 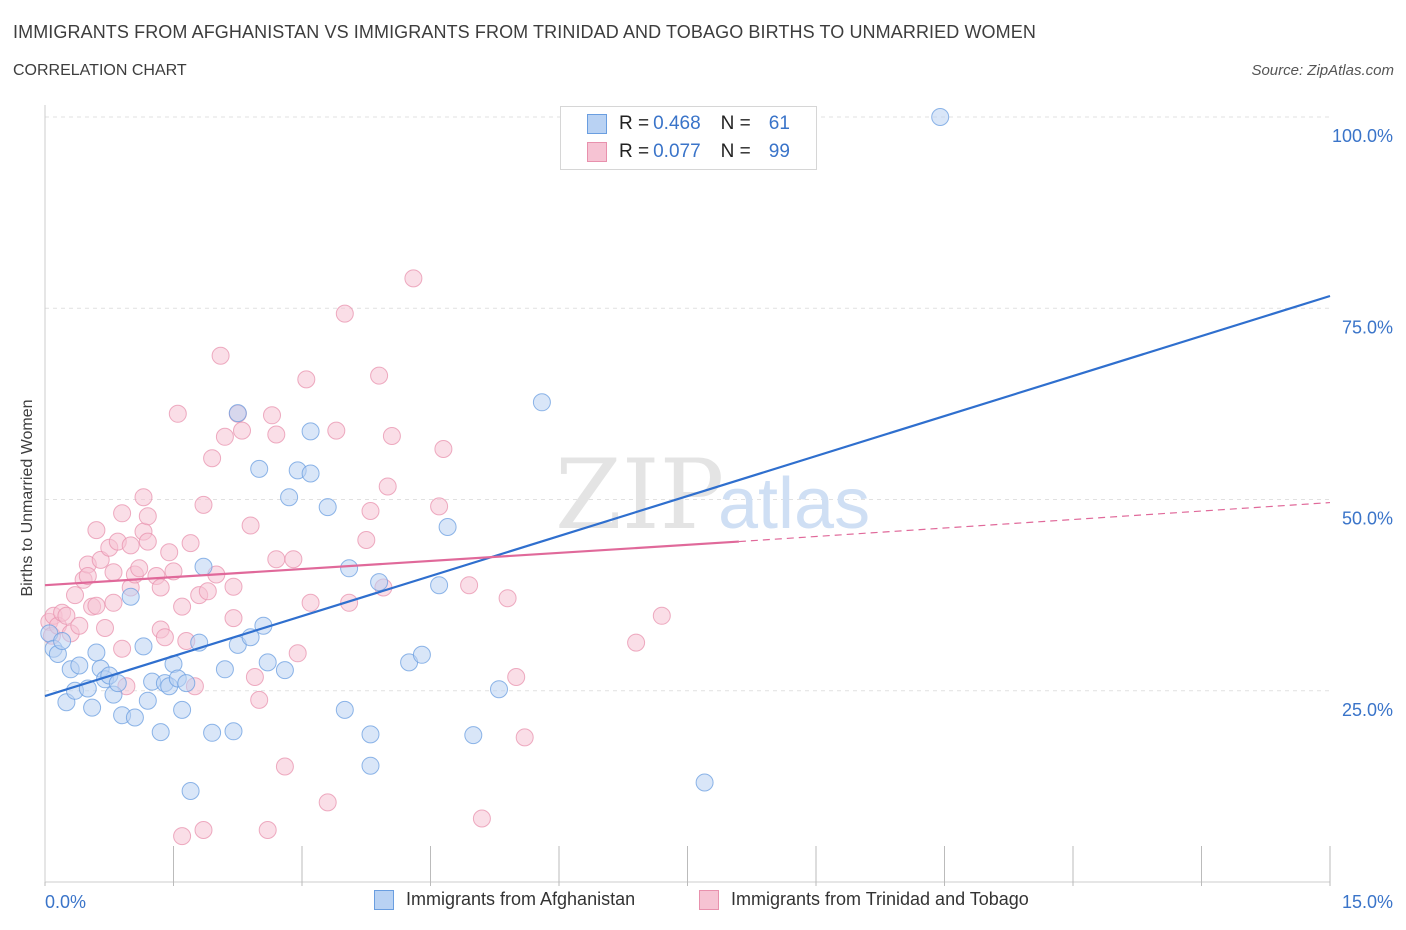 I want to click on y-tick-label: 25.0%, so click(x=1367, y=710).